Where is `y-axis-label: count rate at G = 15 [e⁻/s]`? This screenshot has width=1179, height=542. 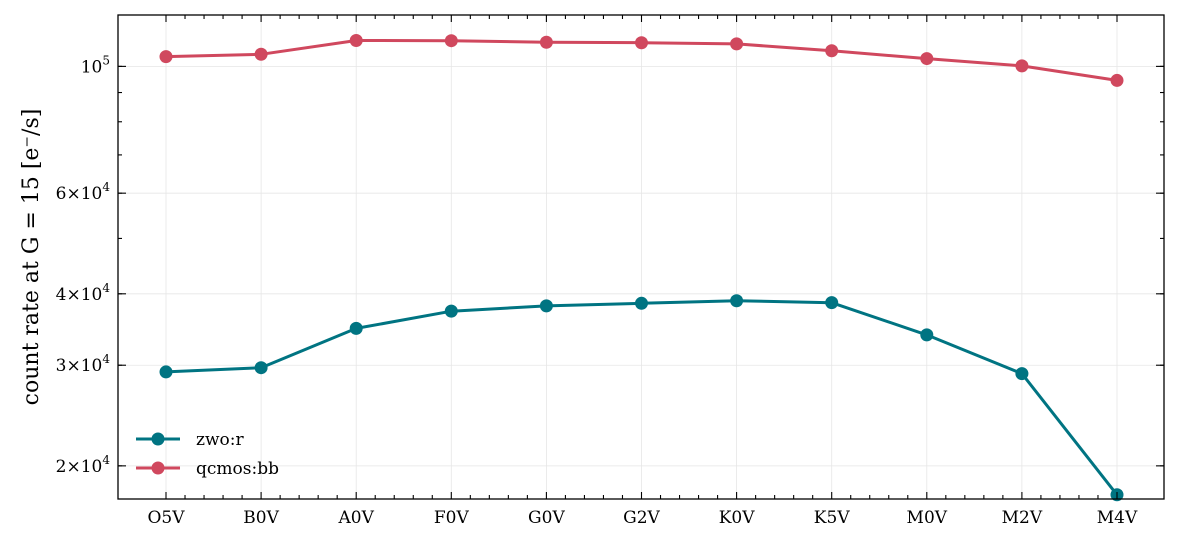 y-axis-label: count rate at G = 15 [e⁻/s] is located at coordinates (31, 257).